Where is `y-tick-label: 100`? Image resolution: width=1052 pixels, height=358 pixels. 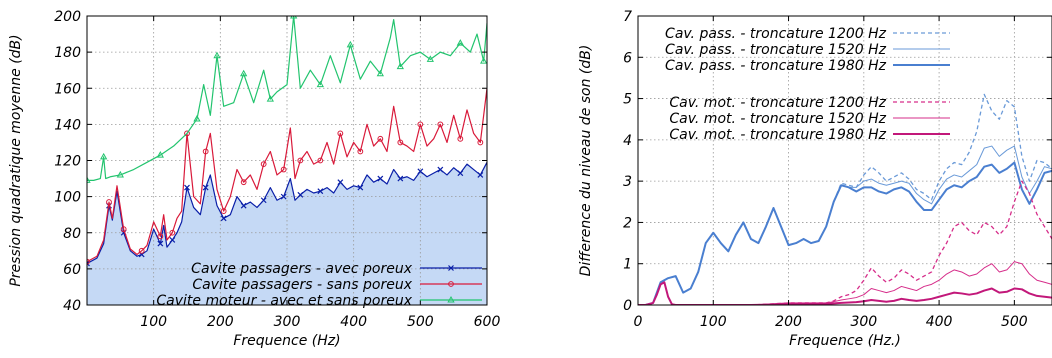 y-tick-label: 100 is located at coordinates (67, 198).